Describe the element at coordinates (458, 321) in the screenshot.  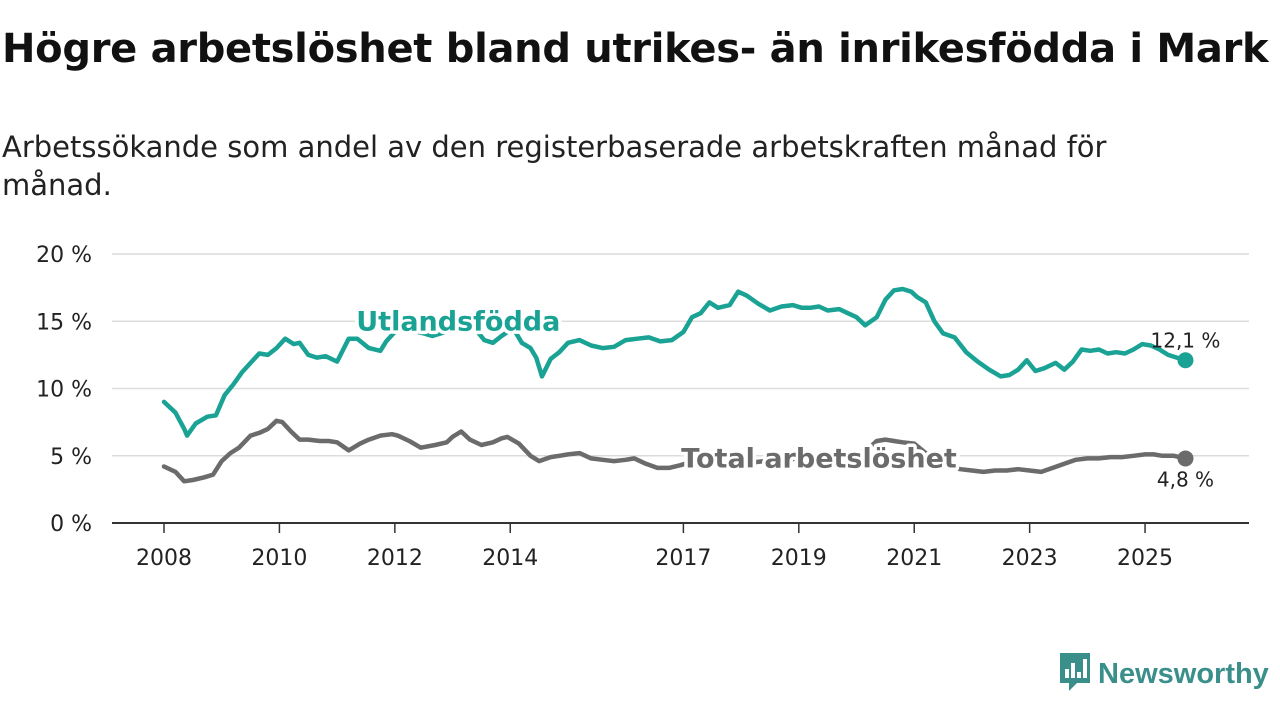
I see `series-annotation: Utlandsfödda` at that location.